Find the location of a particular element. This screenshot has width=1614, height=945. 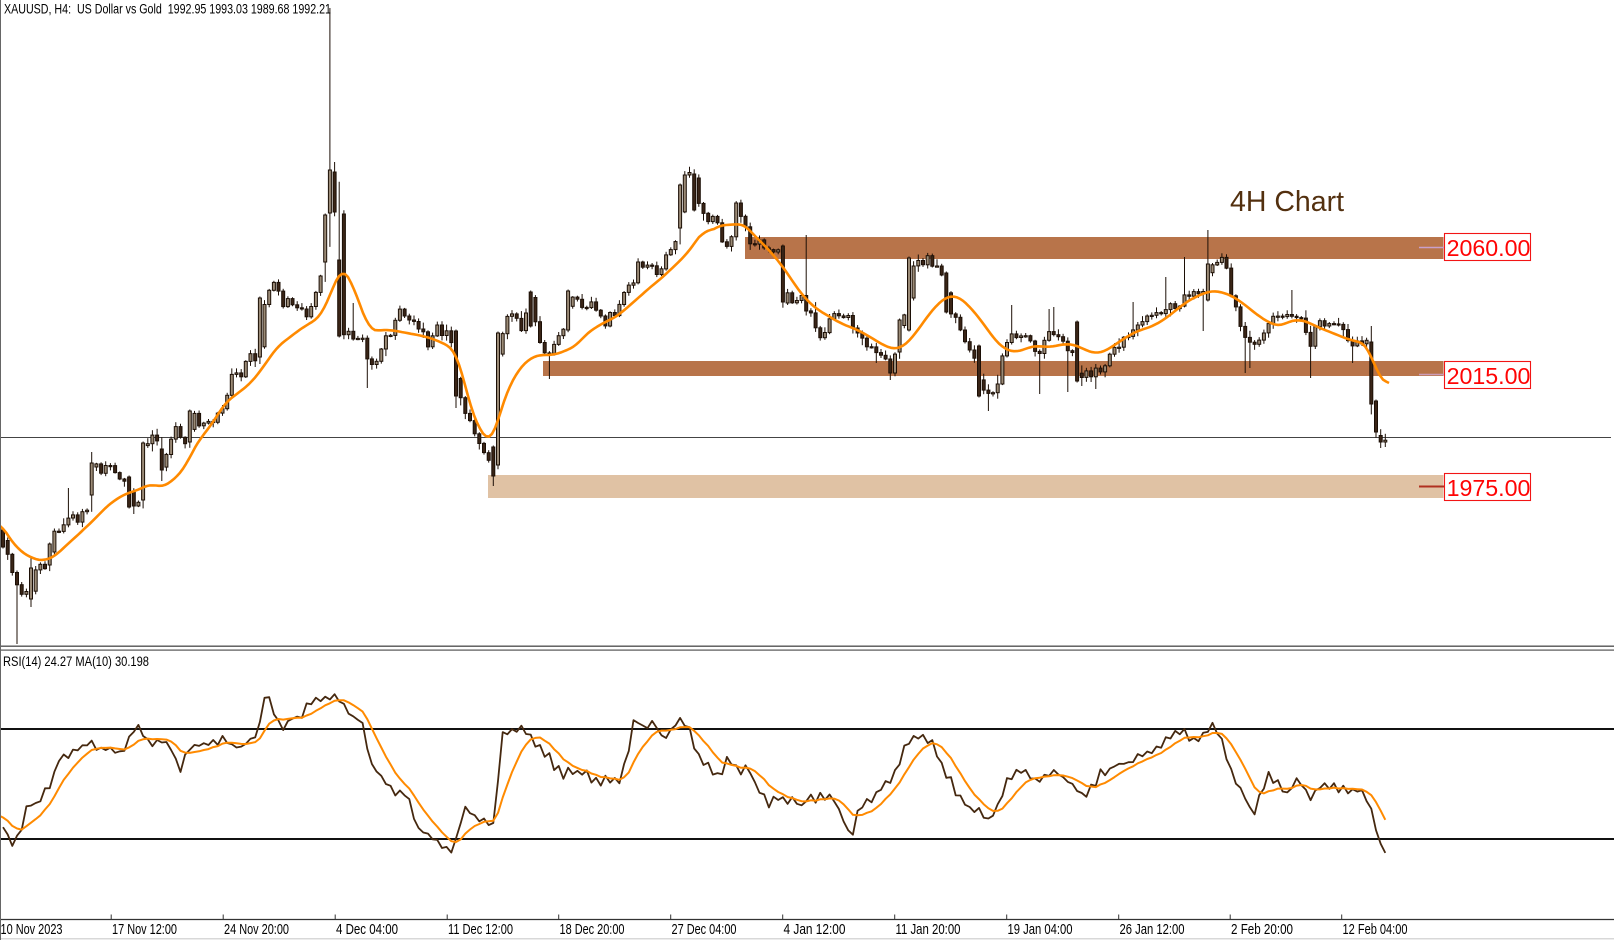

svg-text: 11 Dec 12:00 is located at coordinates (480, 929).